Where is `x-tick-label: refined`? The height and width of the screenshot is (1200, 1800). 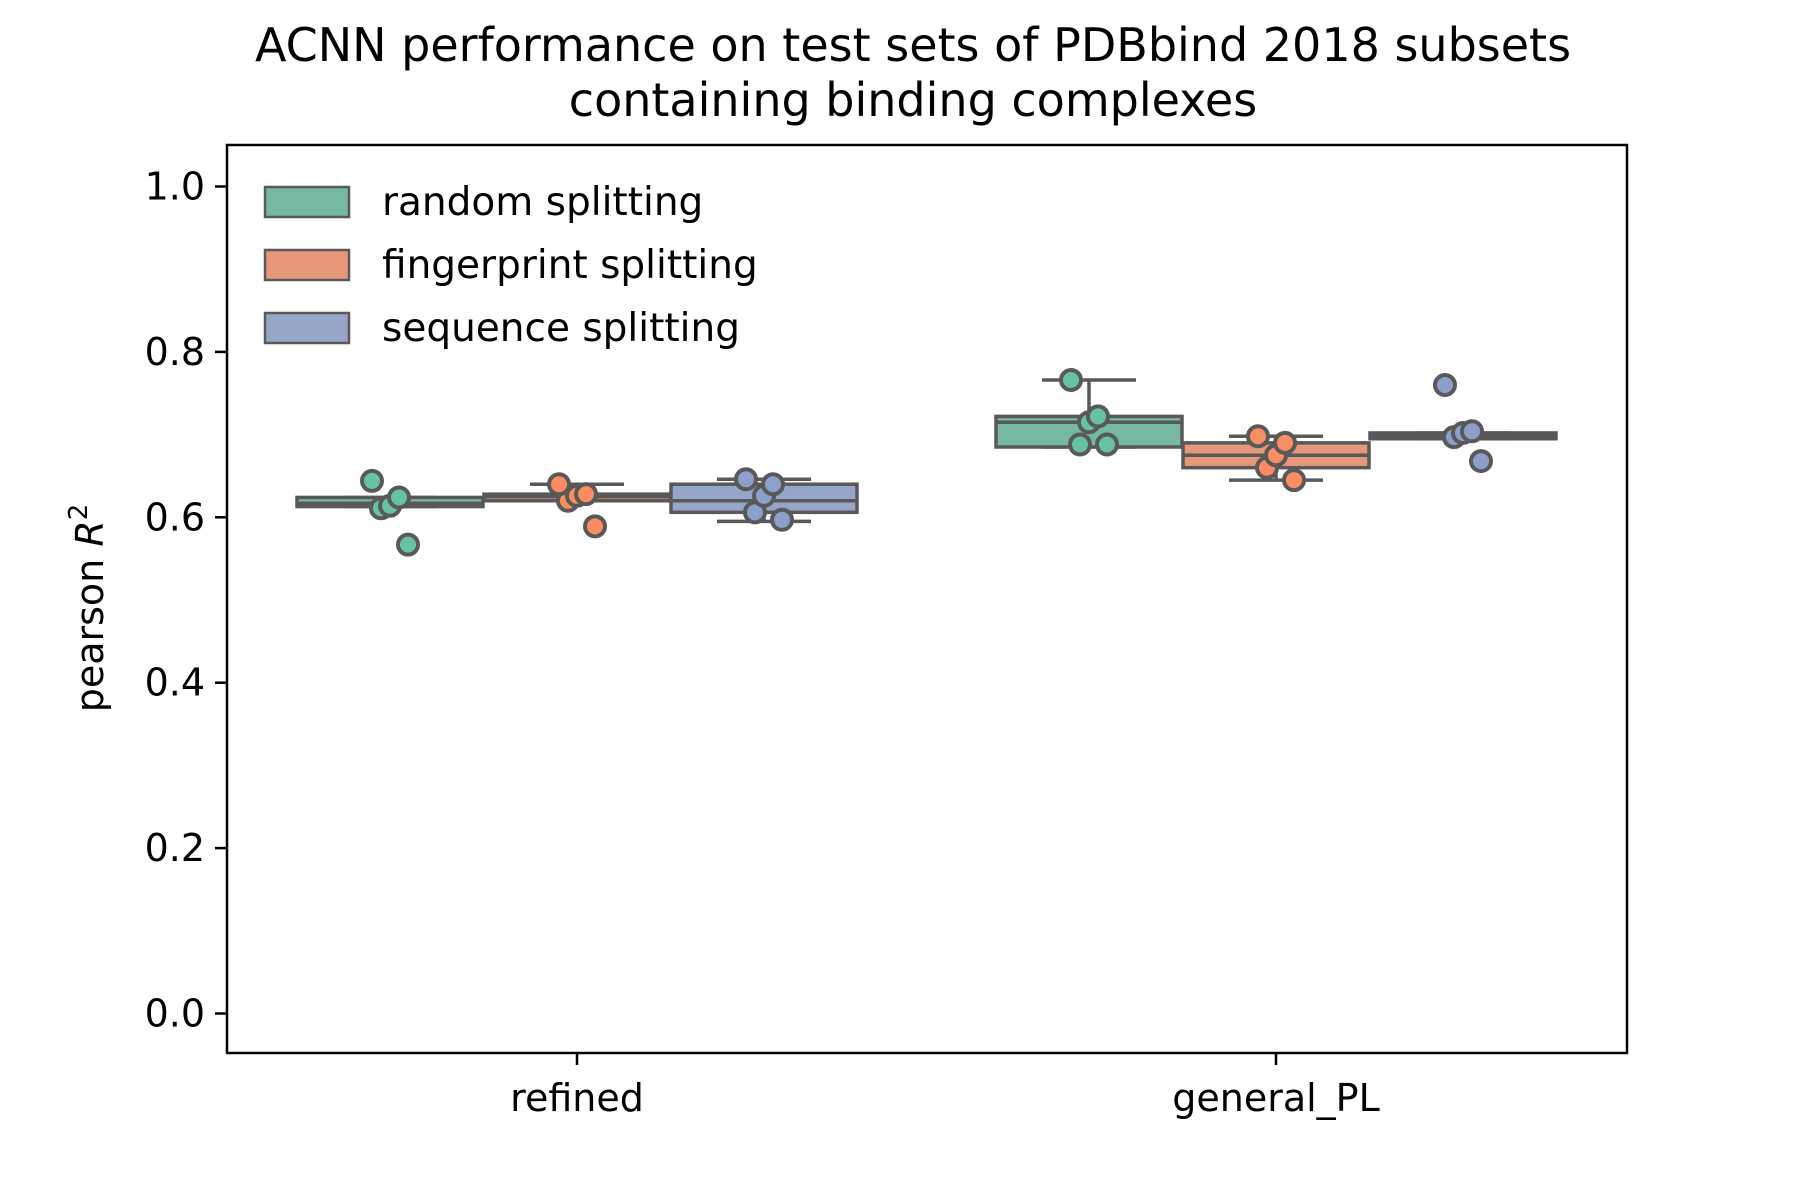
x-tick-label: refined is located at coordinates (577, 1098).